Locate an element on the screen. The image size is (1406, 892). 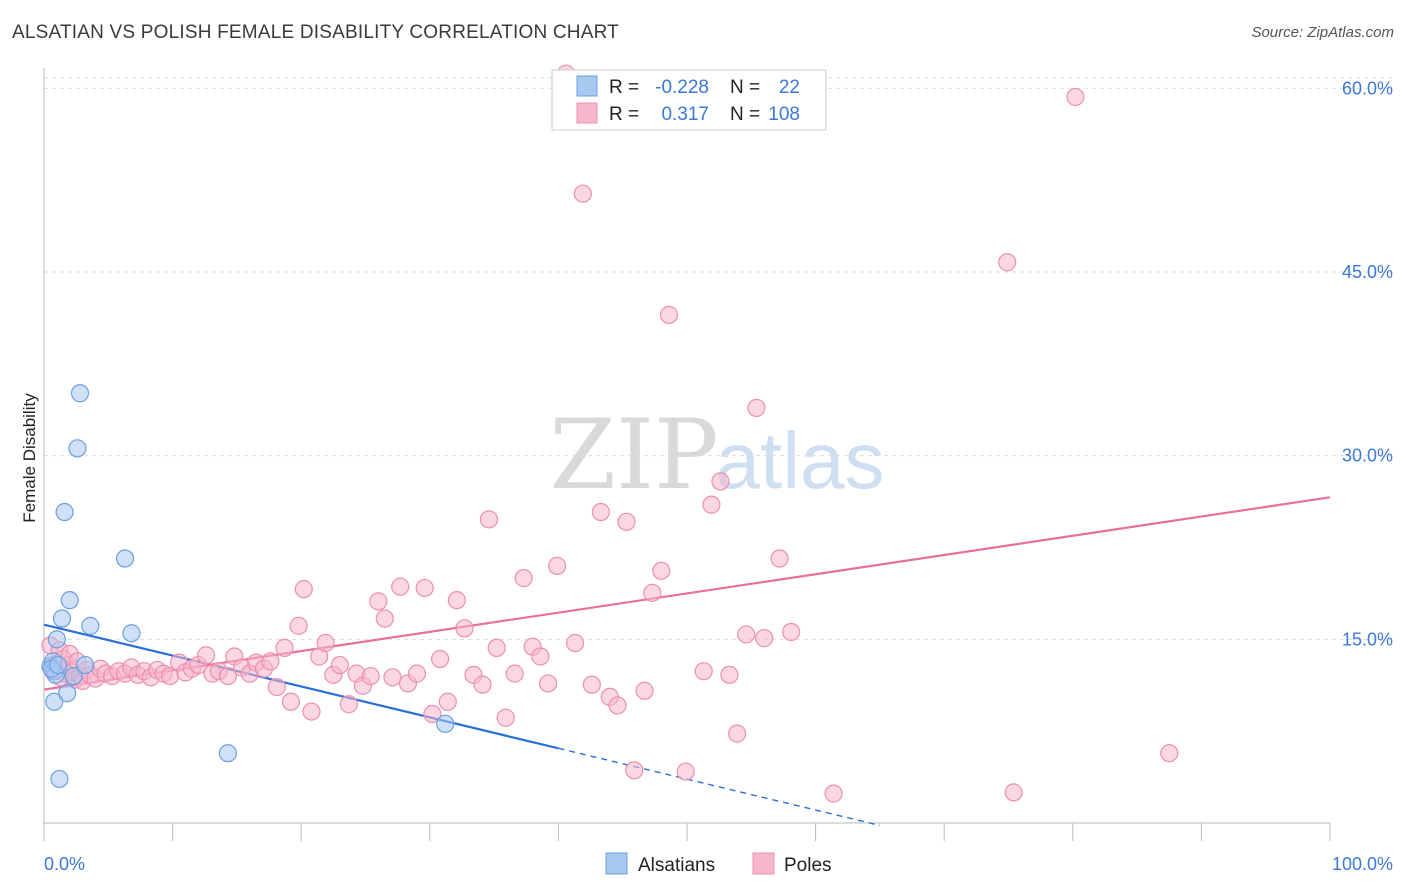
legend-box is located at coordinates (689, 100).